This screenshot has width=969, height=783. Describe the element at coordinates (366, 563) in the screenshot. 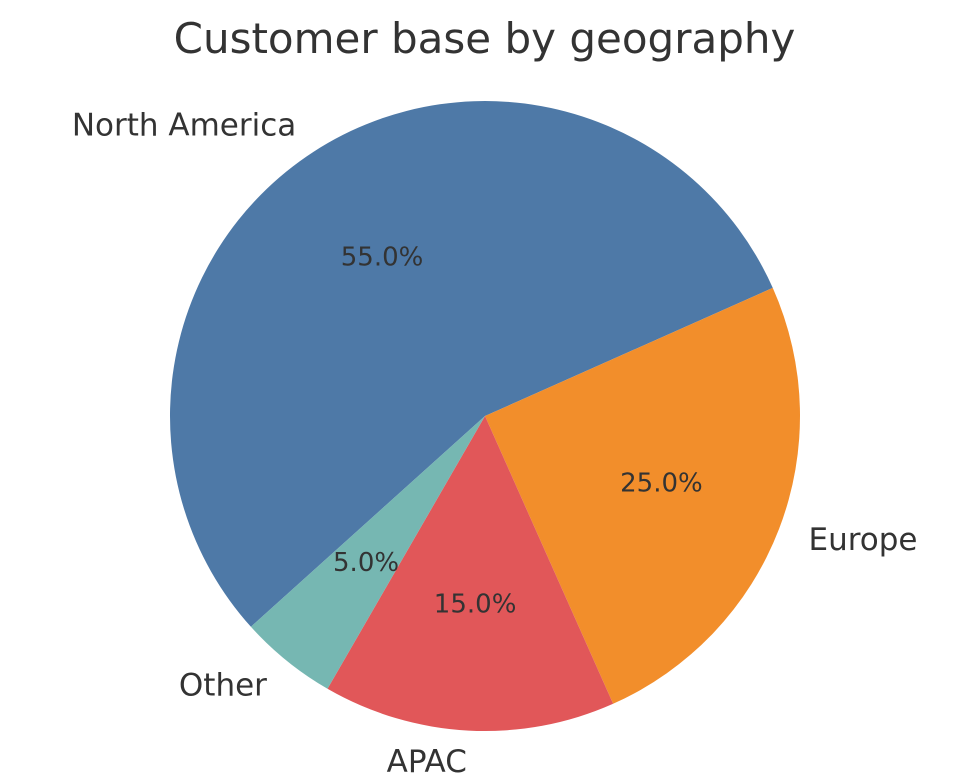

I see `pie-pct-label-other: 5.0%` at that location.